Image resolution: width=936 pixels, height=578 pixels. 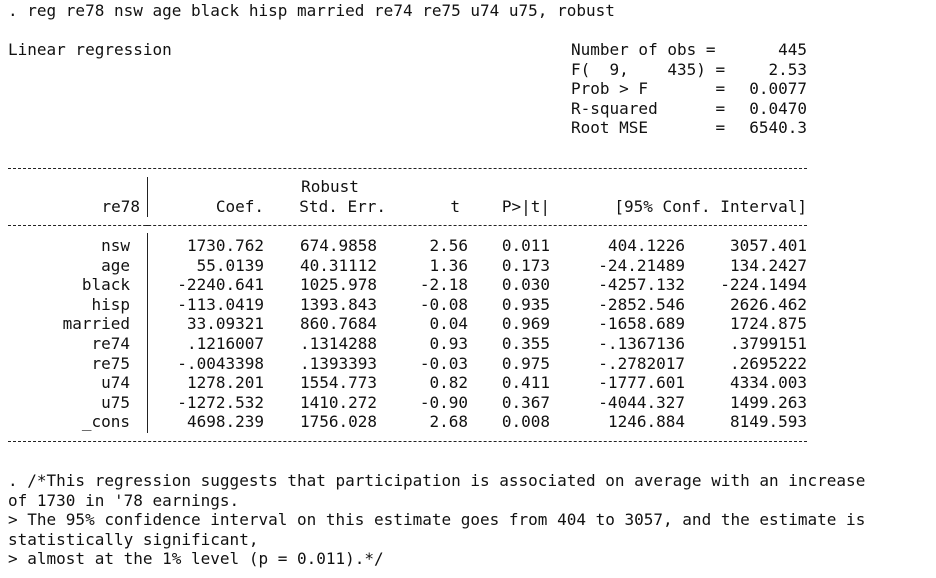 What do you see at coordinates (641, 343) in the screenshot?
I see `cell-ci-low: -.1367136` at bounding box center [641, 343].